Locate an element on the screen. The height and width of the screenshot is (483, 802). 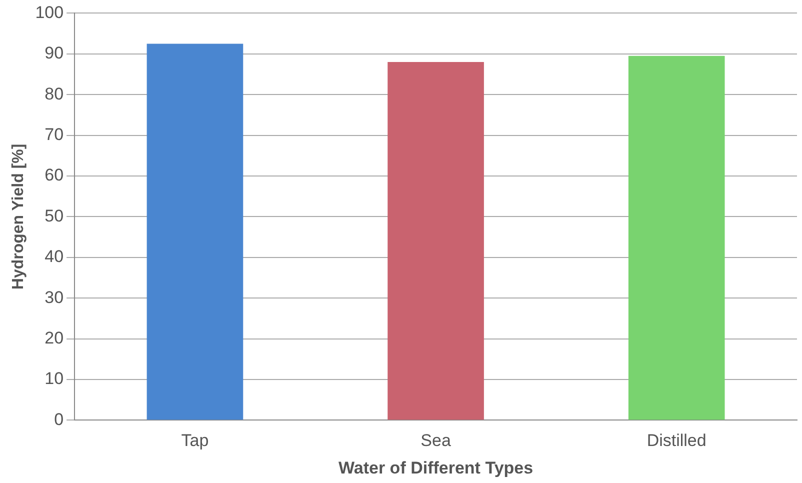
y-tick-label: 100 is located at coordinates (49, 12).